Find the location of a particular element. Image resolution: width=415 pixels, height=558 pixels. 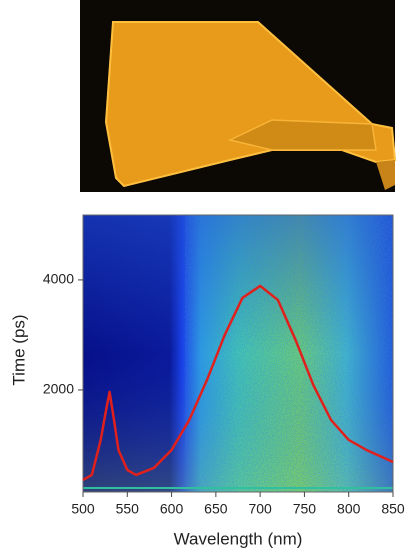

x-axis-label: Wavelength (nm) is located at coordinates (238, 538).